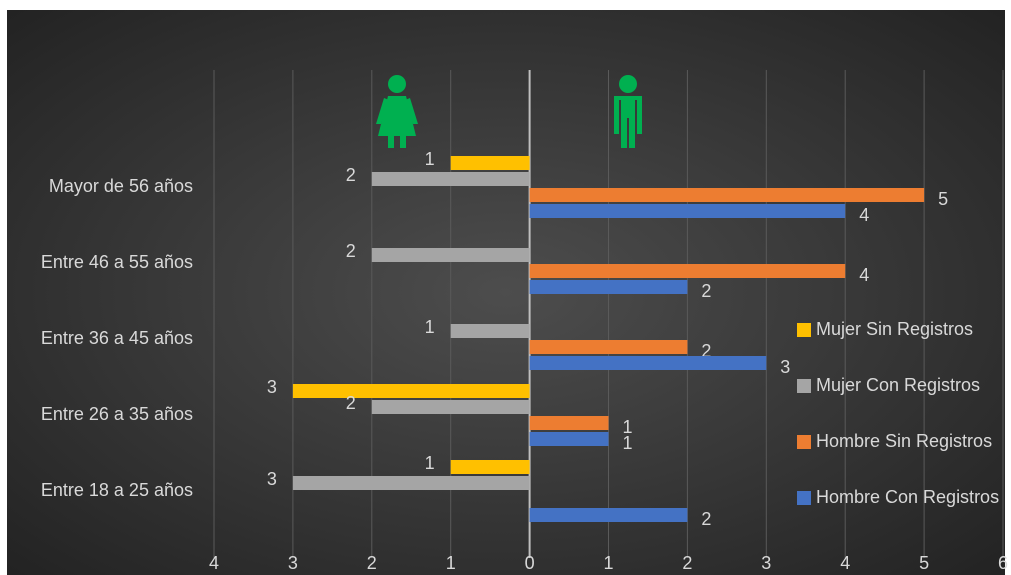 This screenshot has height=575, width=1011. Describe the element at coordinates (894, 329) in the screenshot. I see `legend-label: Mujer Sin Registros` at that location.